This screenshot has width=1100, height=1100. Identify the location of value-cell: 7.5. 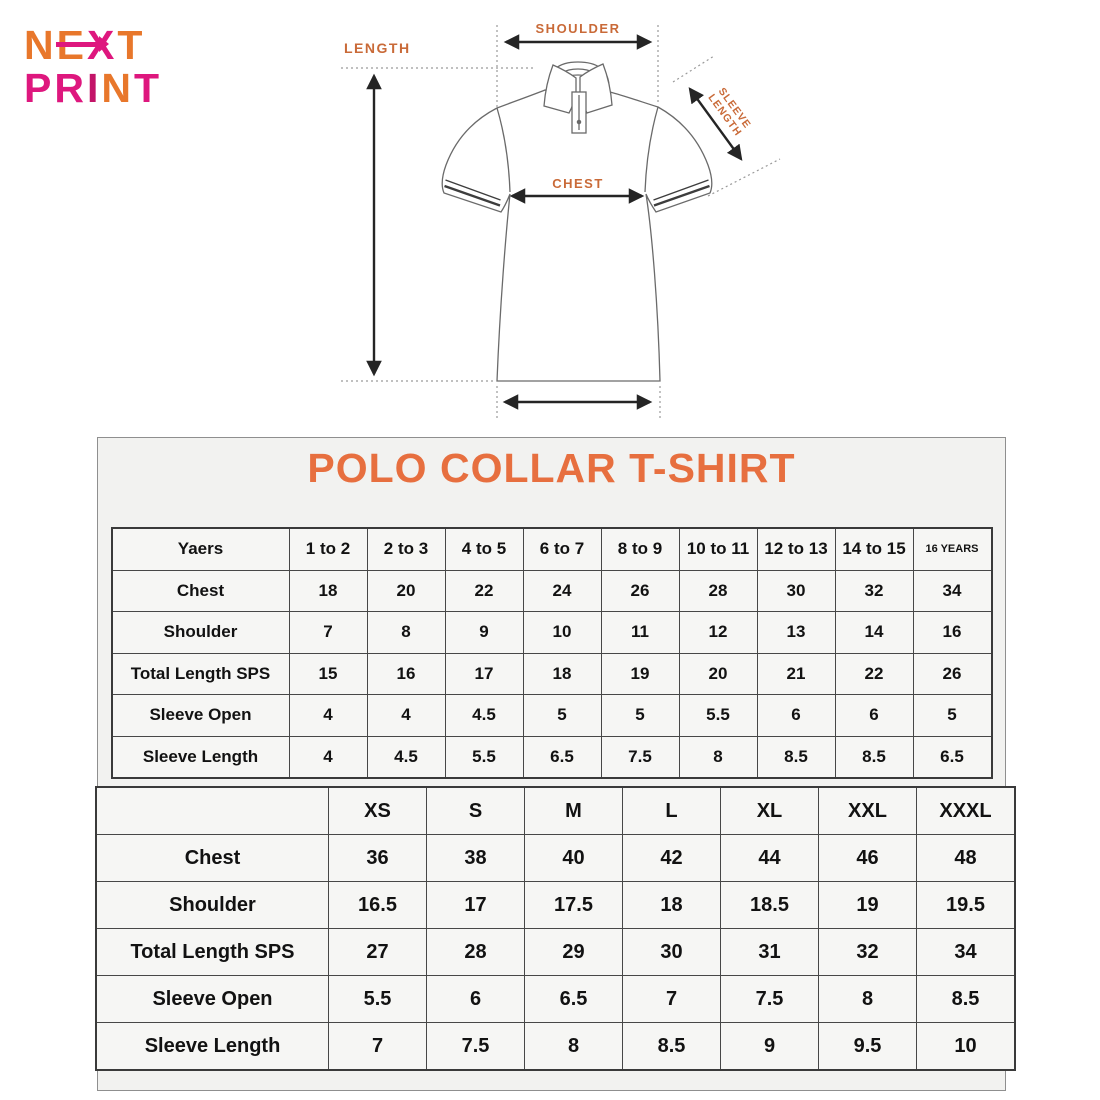
(769, 999).